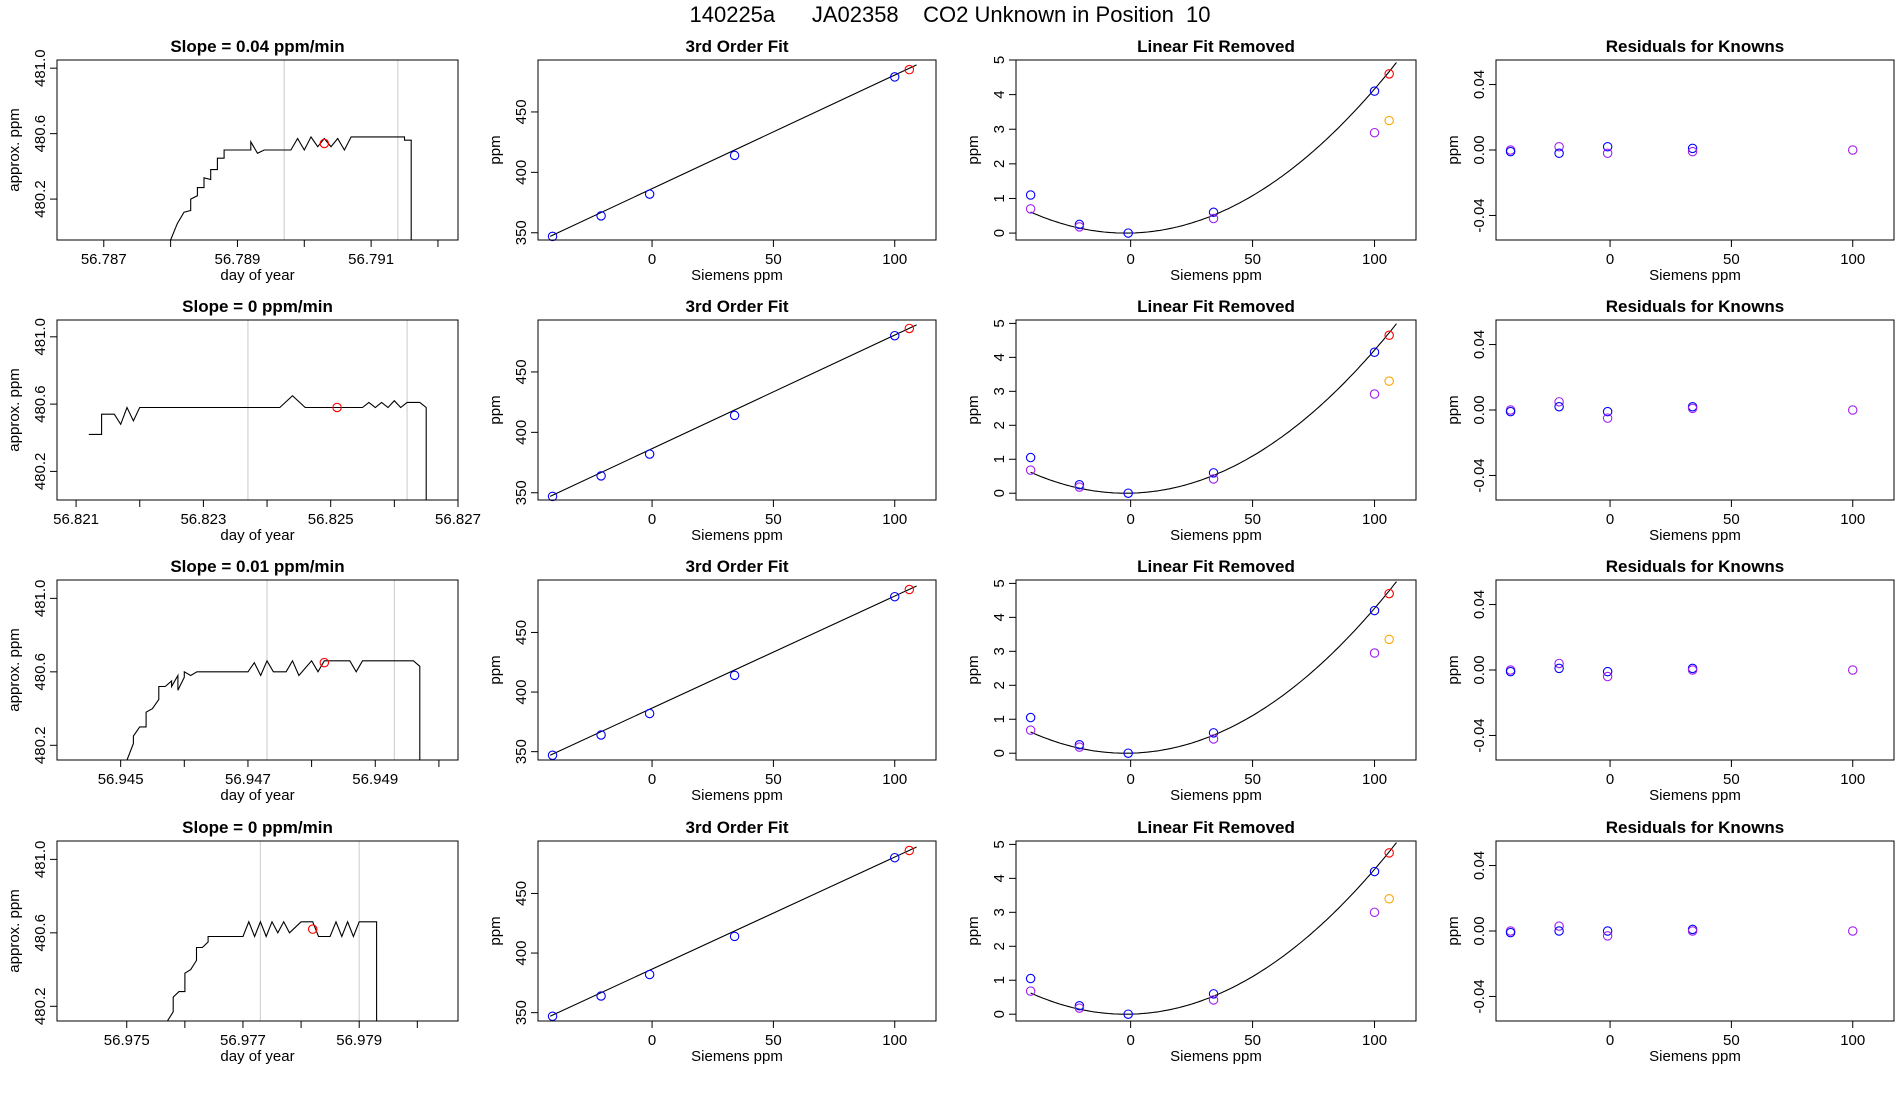 The width and height of the screenshot is (1900, 1100). What do you see at coordinates (248, 779) in the screenshot?
I see `x-tick-label: 56.947` at bounding box center [248, 779].